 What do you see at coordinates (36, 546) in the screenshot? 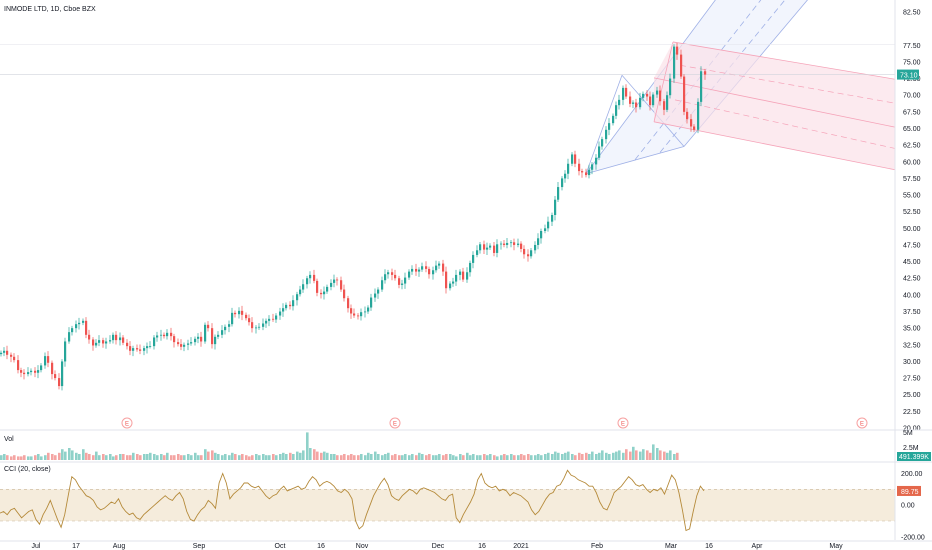
I see `time-tick-label: Jul` at bounding box center [36, 546].